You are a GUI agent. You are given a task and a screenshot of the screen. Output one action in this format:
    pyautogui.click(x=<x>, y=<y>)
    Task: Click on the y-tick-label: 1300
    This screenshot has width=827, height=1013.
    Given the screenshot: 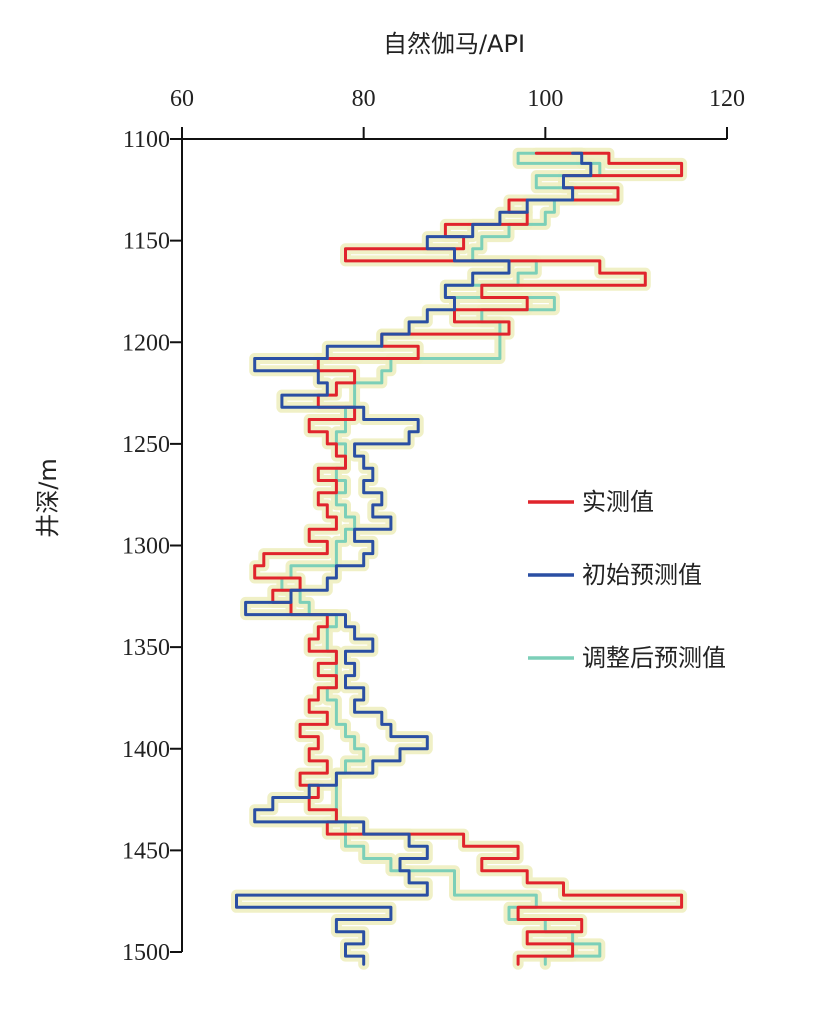 What is the action you would take?
    pyautogui.click(x=146, y=547)
    